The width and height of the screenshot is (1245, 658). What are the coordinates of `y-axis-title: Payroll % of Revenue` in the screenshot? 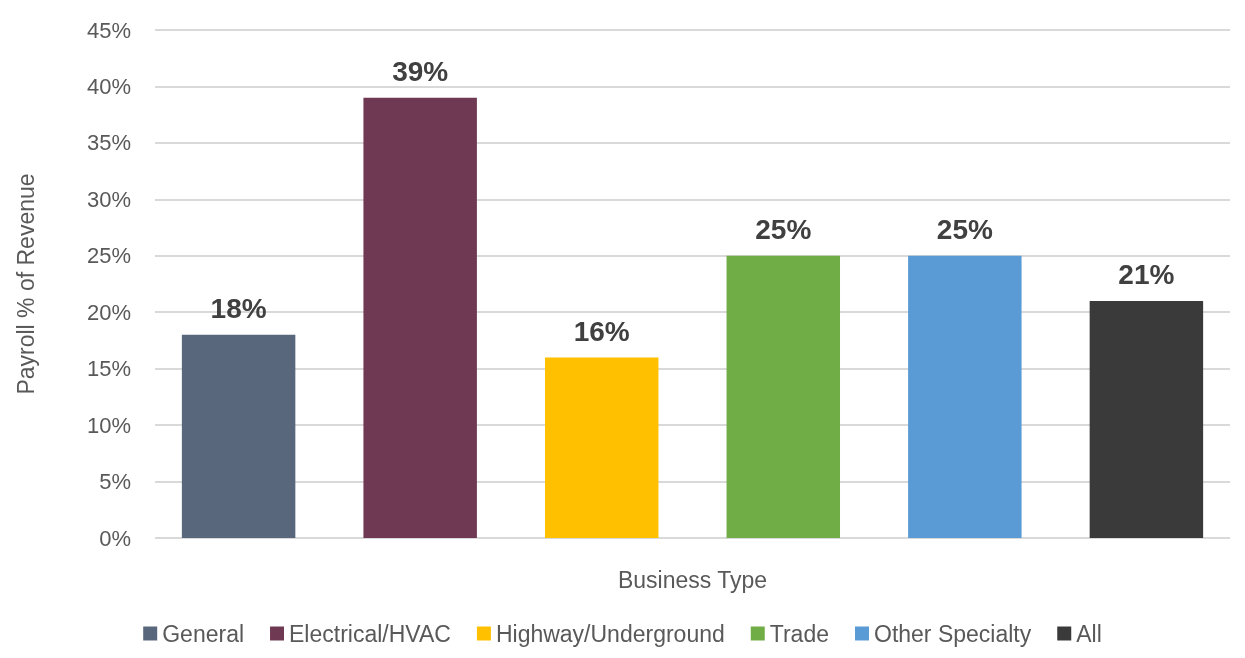 It's located at (25, 284).